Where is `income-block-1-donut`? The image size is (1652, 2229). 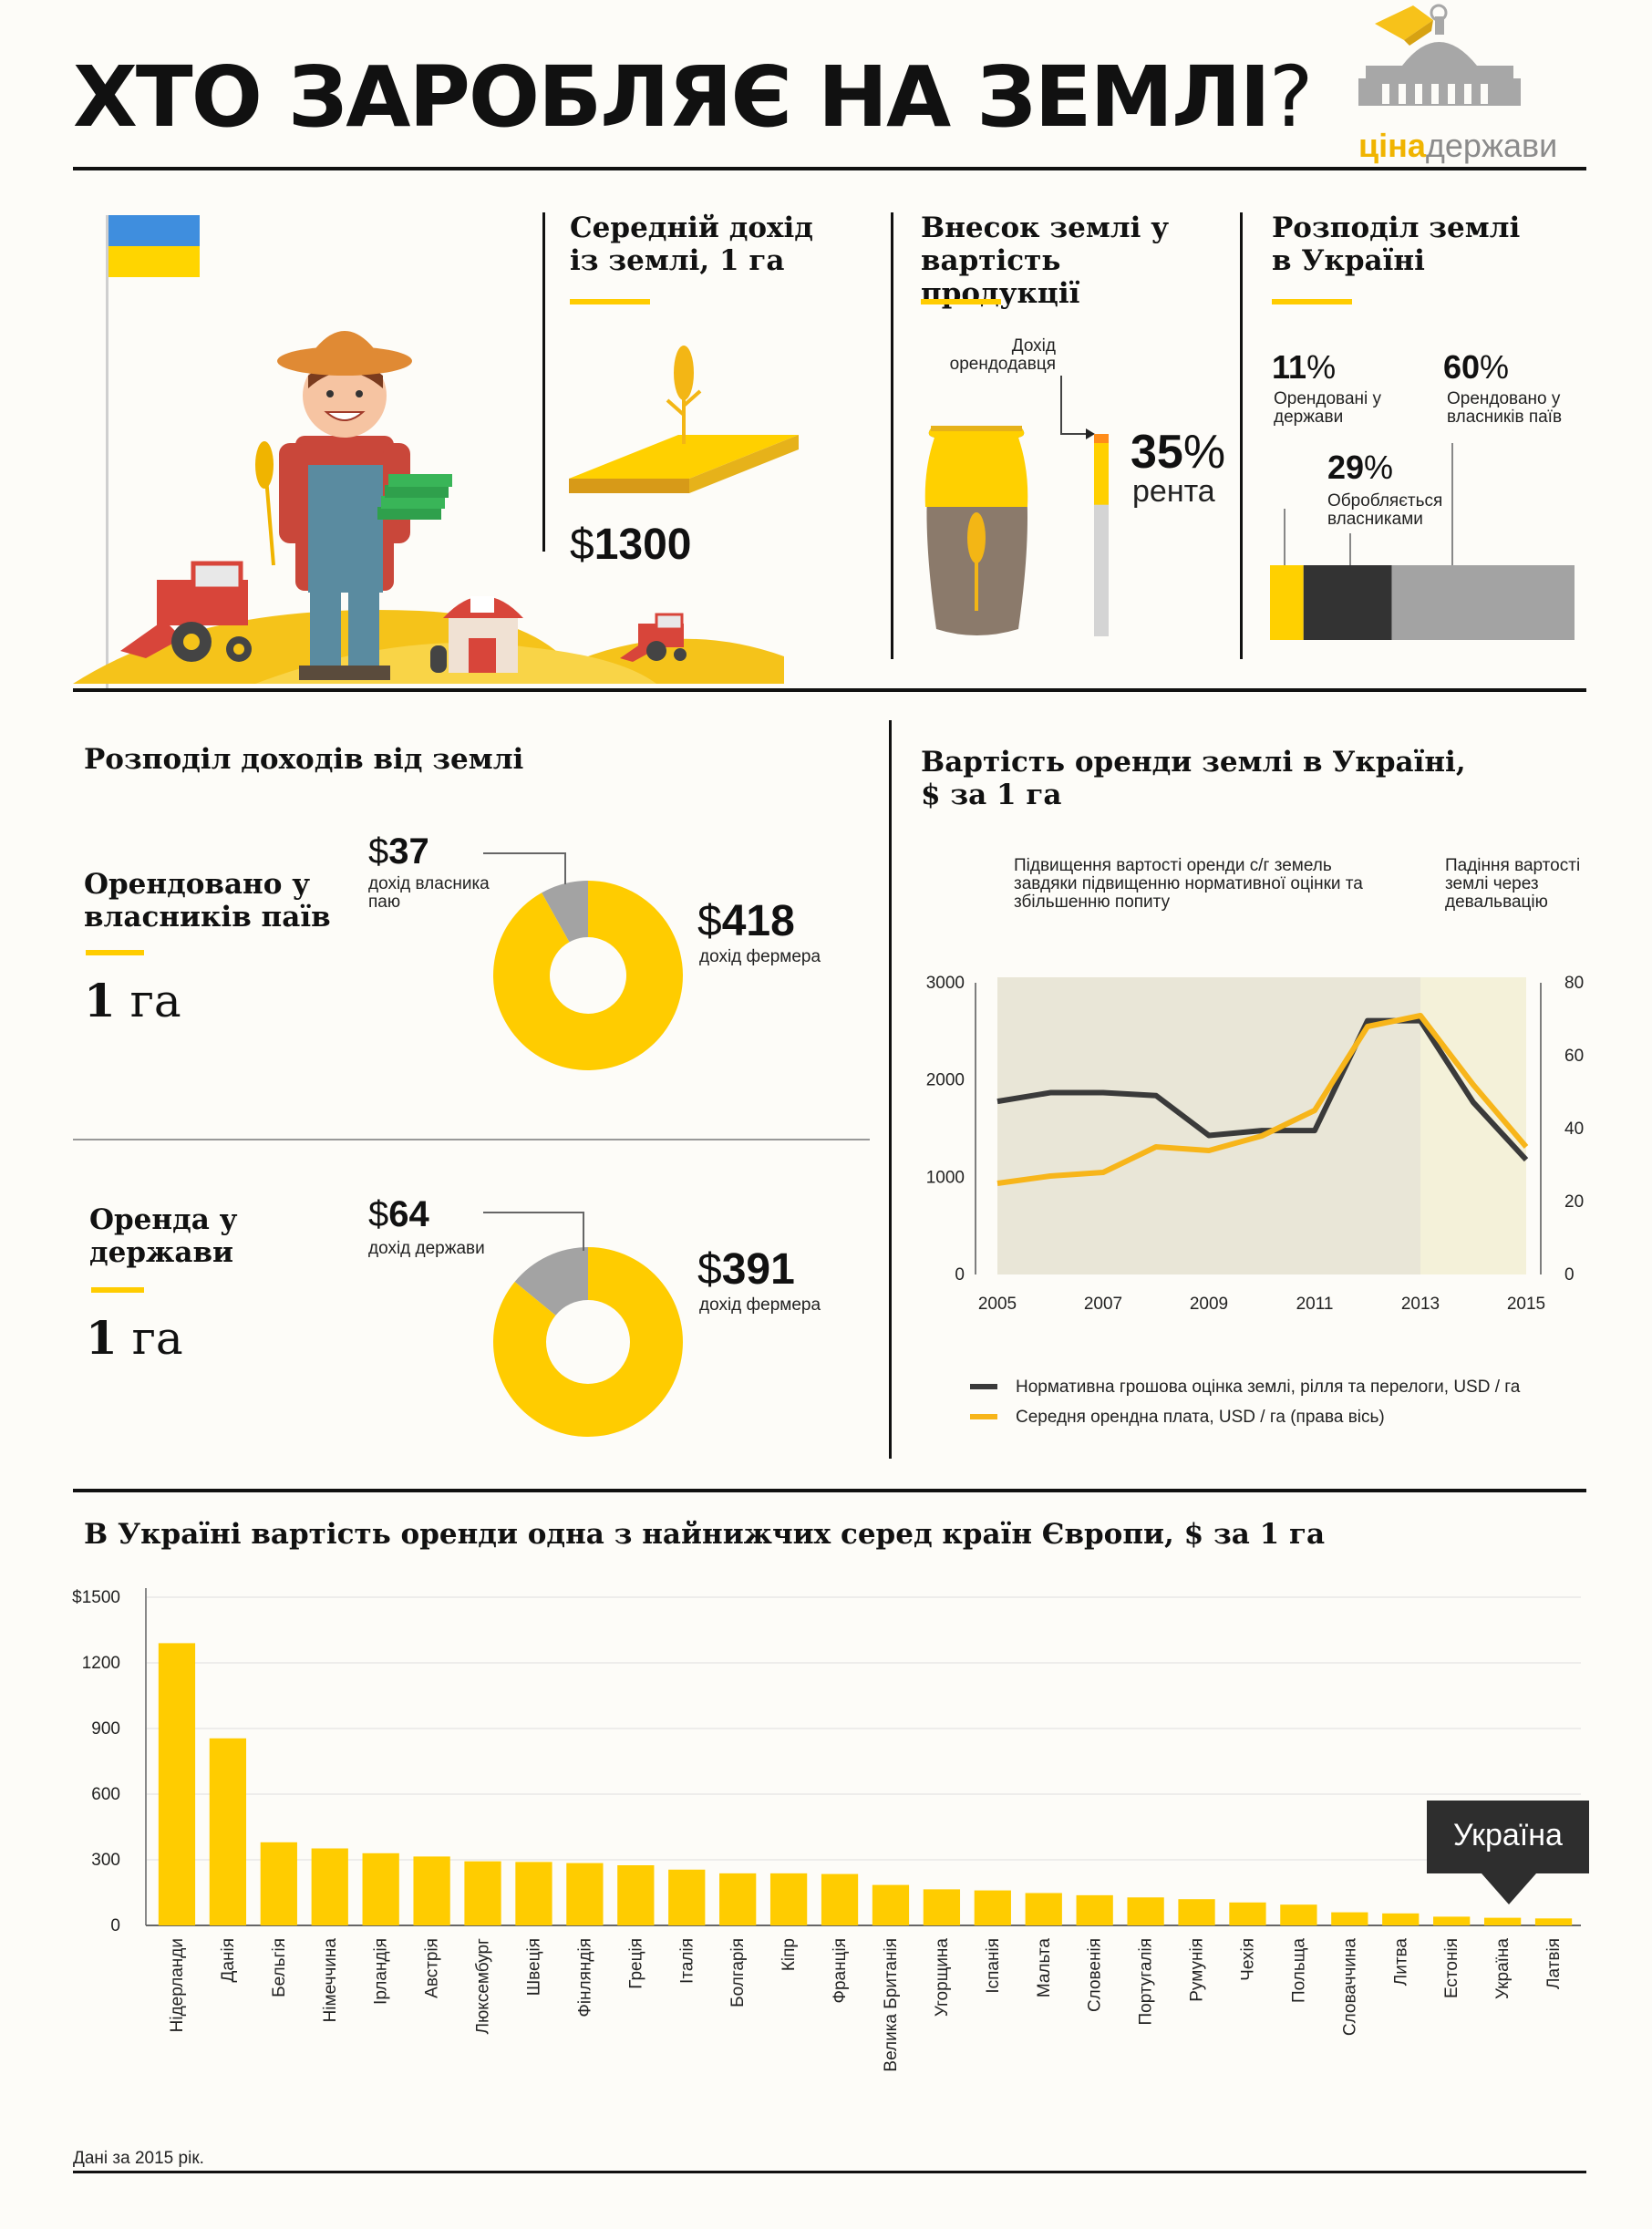 income-block-1-donut is located at coordinates (588, 962).